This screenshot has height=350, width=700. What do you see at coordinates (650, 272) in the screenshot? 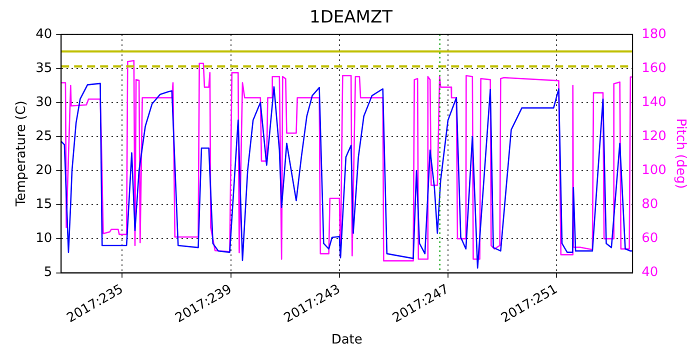
I see `y2-tick-label: 40` at bounding box center [650, 272].